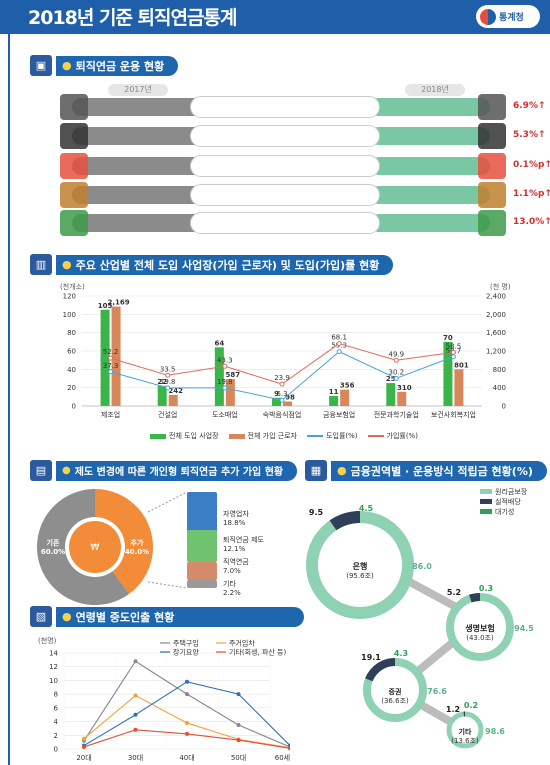  Describe the element at coordinates (334, 392) in the screenshot. I see `bar-value-label: 11` at that location.